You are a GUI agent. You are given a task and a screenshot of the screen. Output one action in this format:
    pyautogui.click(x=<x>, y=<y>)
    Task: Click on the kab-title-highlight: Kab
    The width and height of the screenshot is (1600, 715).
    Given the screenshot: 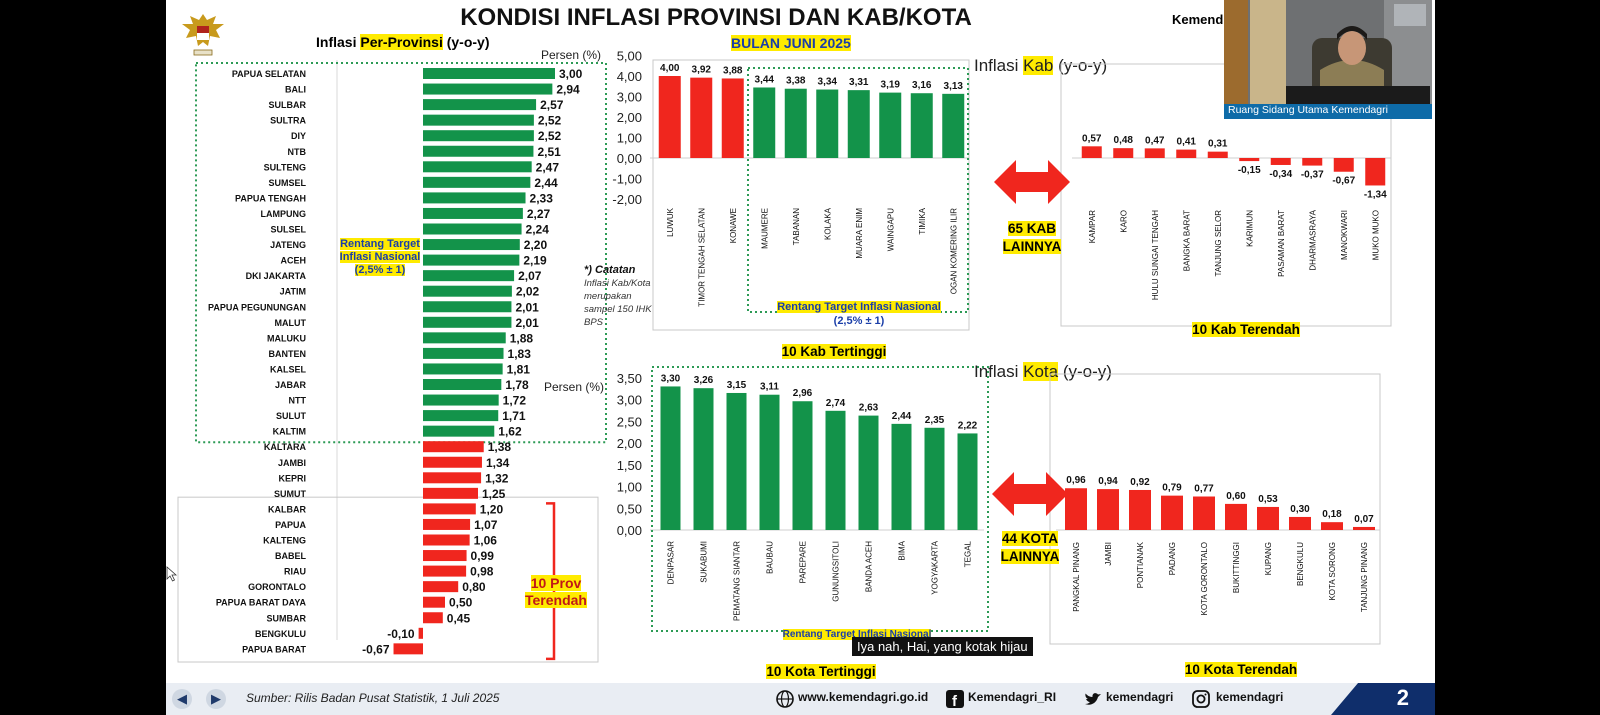 What is the action you would take?
    pyautogui.click(x=1038, y=65)
    